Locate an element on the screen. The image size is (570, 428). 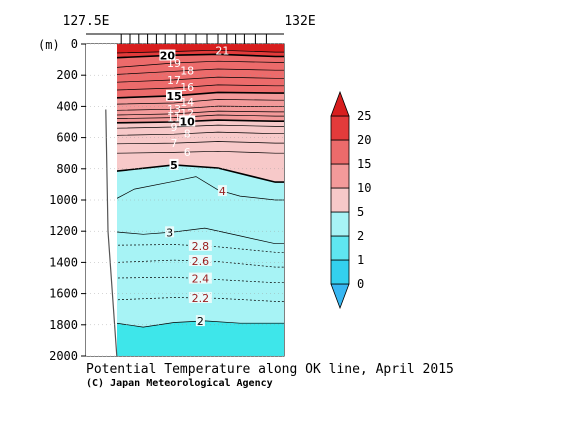
land-mask is located at coordinates (101, 75).